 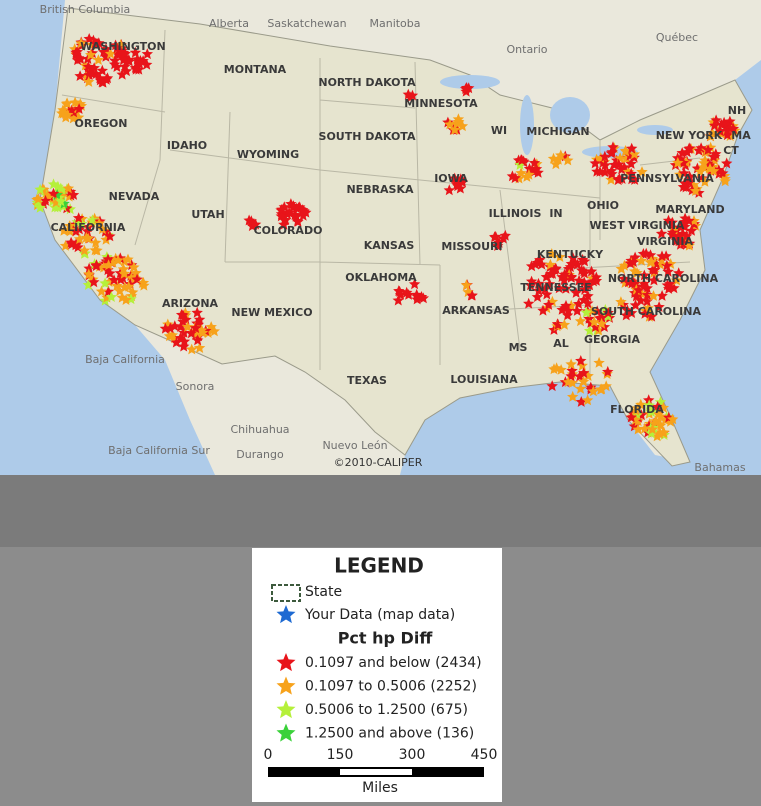 I want to click on region-label: Alberta, so click(x=229, y=23).